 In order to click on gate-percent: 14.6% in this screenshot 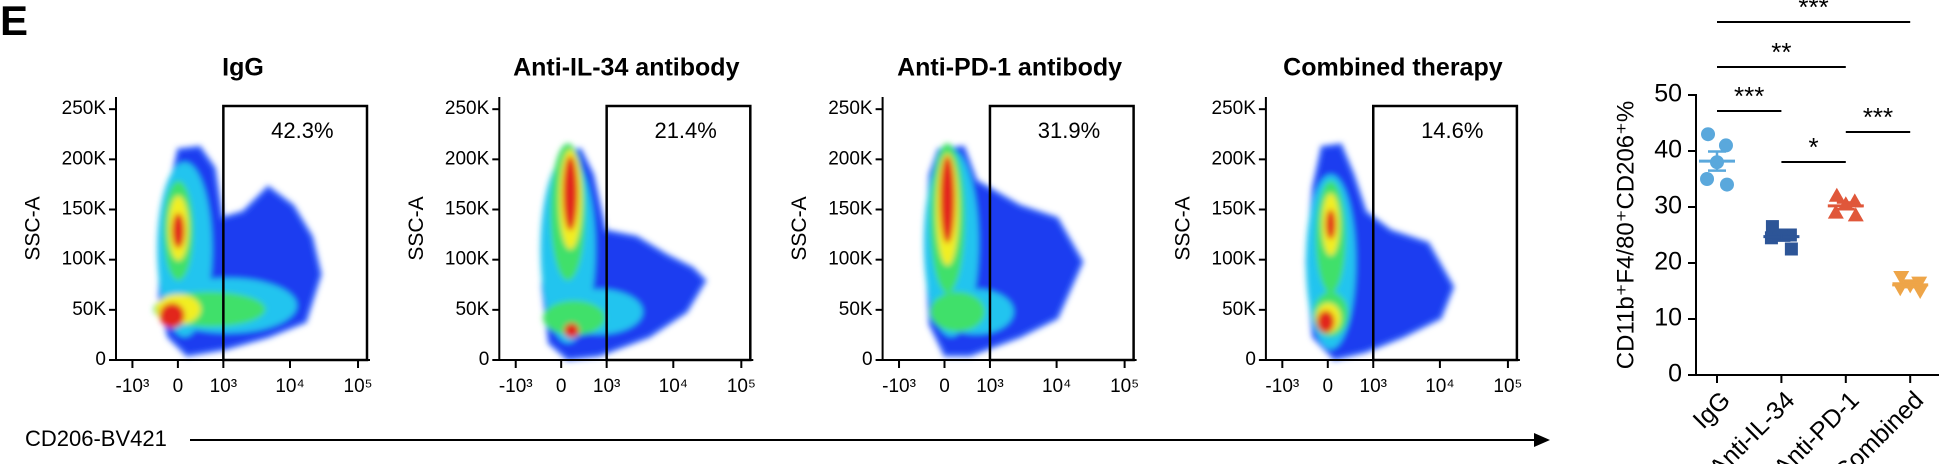, I will do `click(1452, 130)`.